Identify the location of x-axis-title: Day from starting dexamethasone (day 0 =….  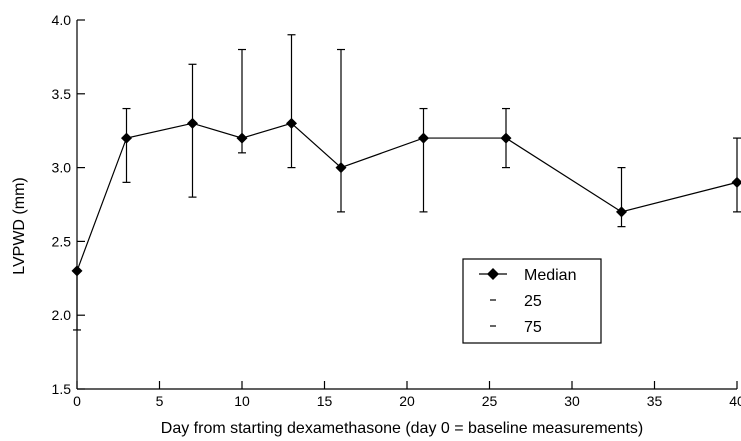
(402, 428).